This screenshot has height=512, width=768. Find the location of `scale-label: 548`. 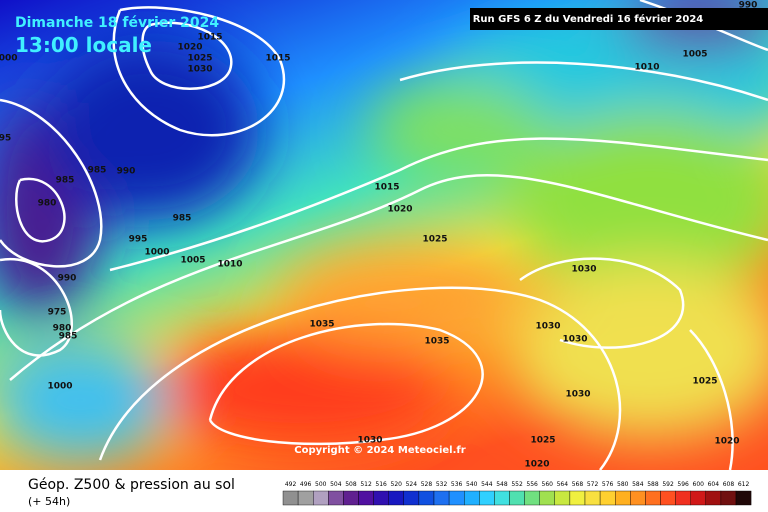

scale-label: 548 is located at coordinates (502, 484).